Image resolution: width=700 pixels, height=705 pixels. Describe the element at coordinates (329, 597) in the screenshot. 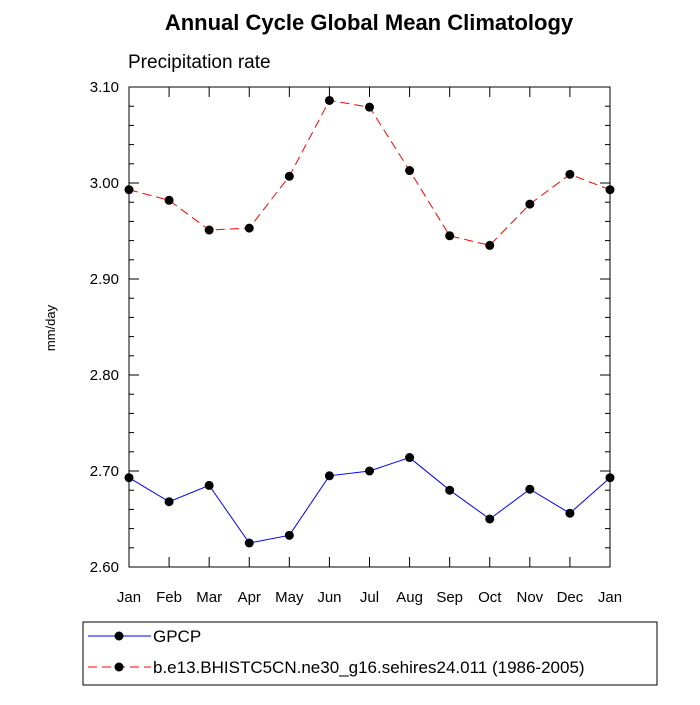

I see `x-tick-label: Jun` at that location.